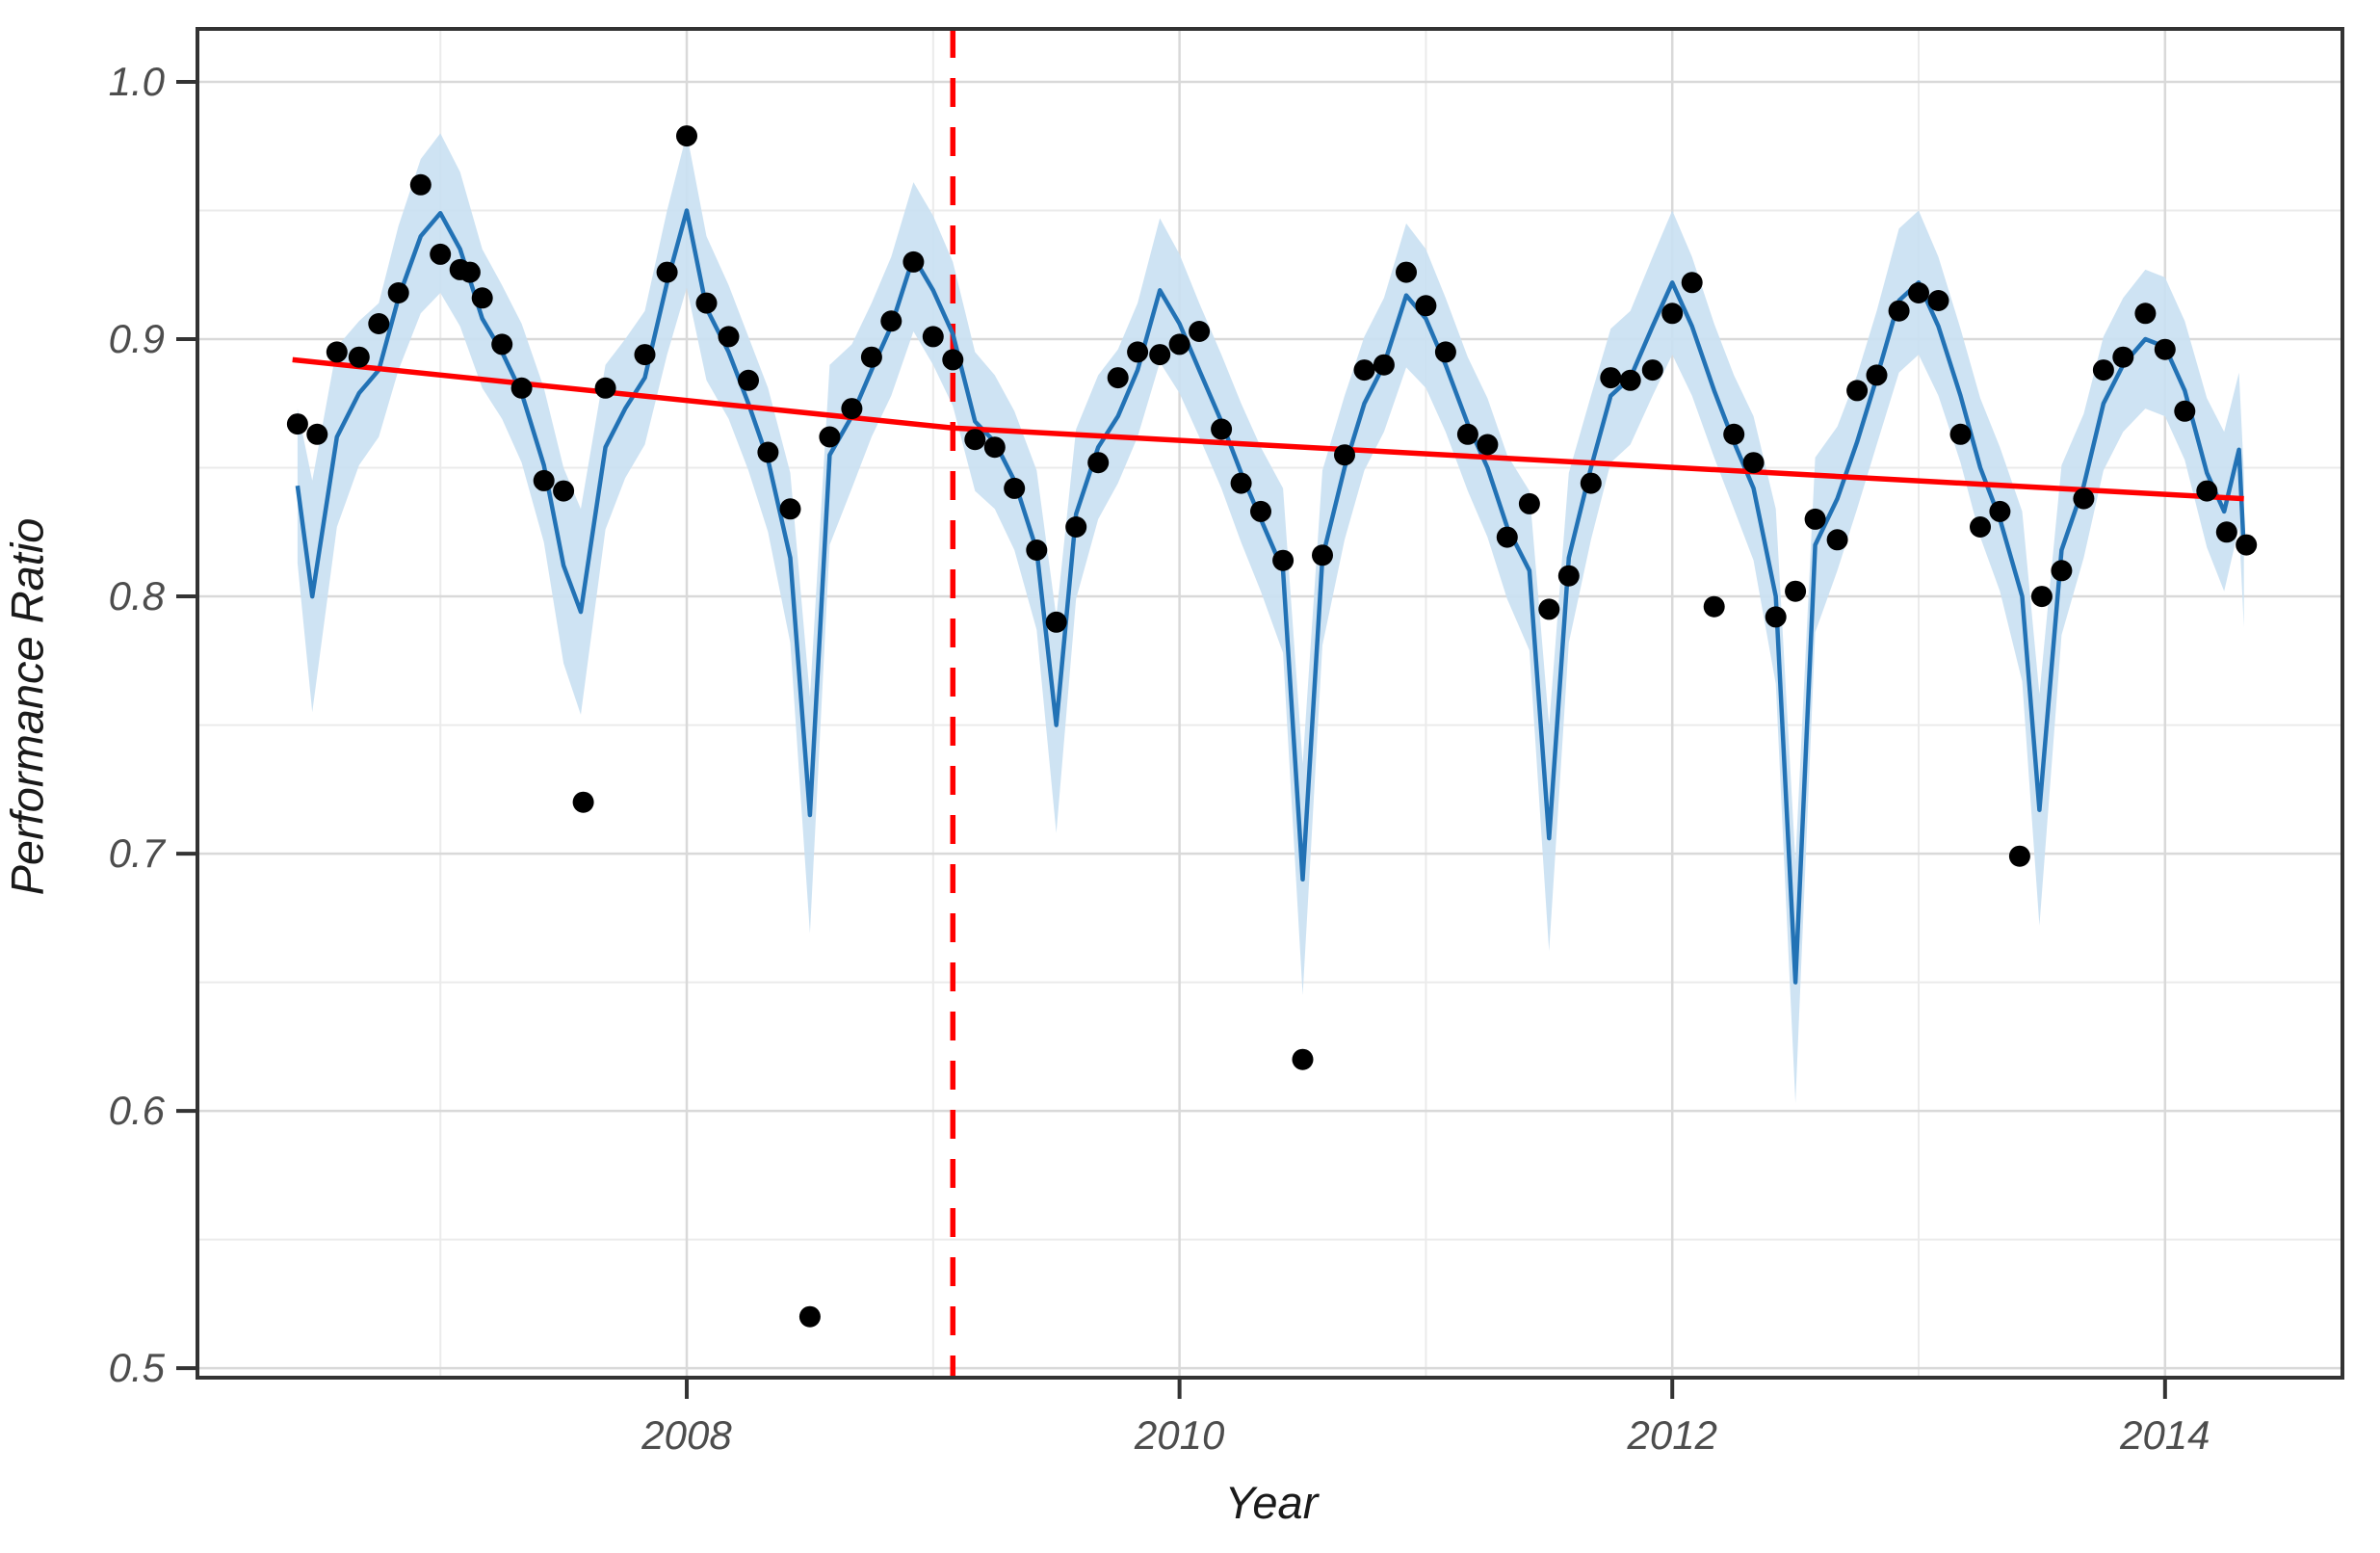 The width and height of the screenshot is (2380, 1553). What do you see at coordinates (2165, 1435) in the screenshot?
I see `x-axis-tick-label: 2014` at bounding box center [2165, 1435].